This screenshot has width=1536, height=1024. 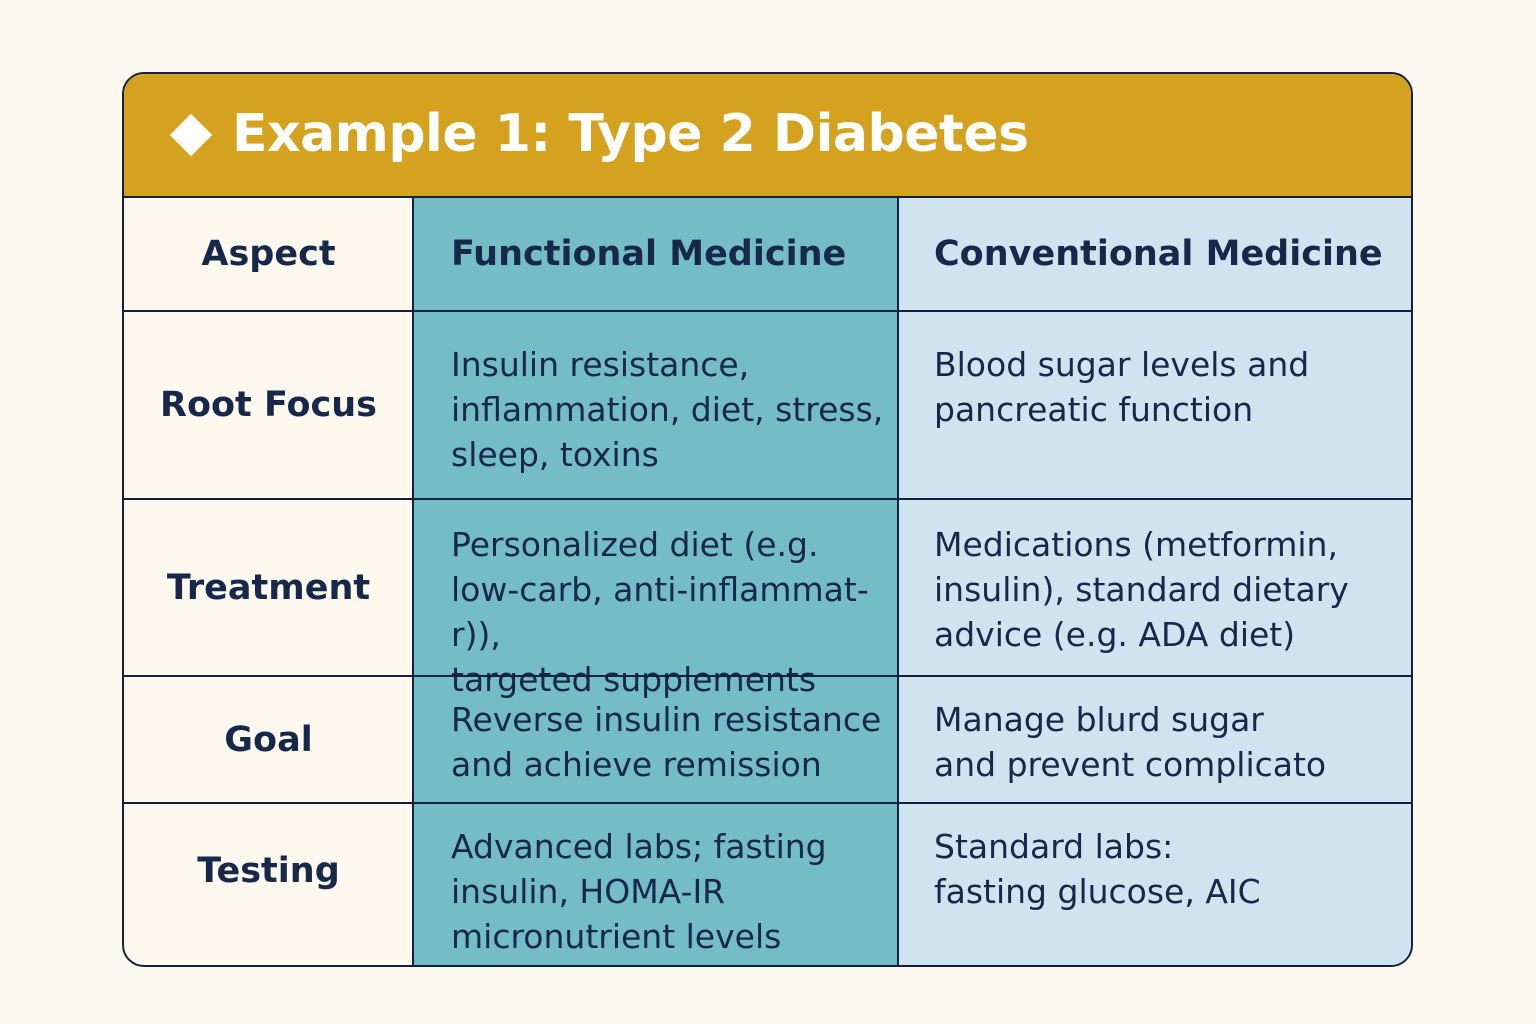 What do you see at coordinates (649, 254) in the screenshot?
I see `header-functional-medicine: Functional Medicine` at bounding box center [649, 254].